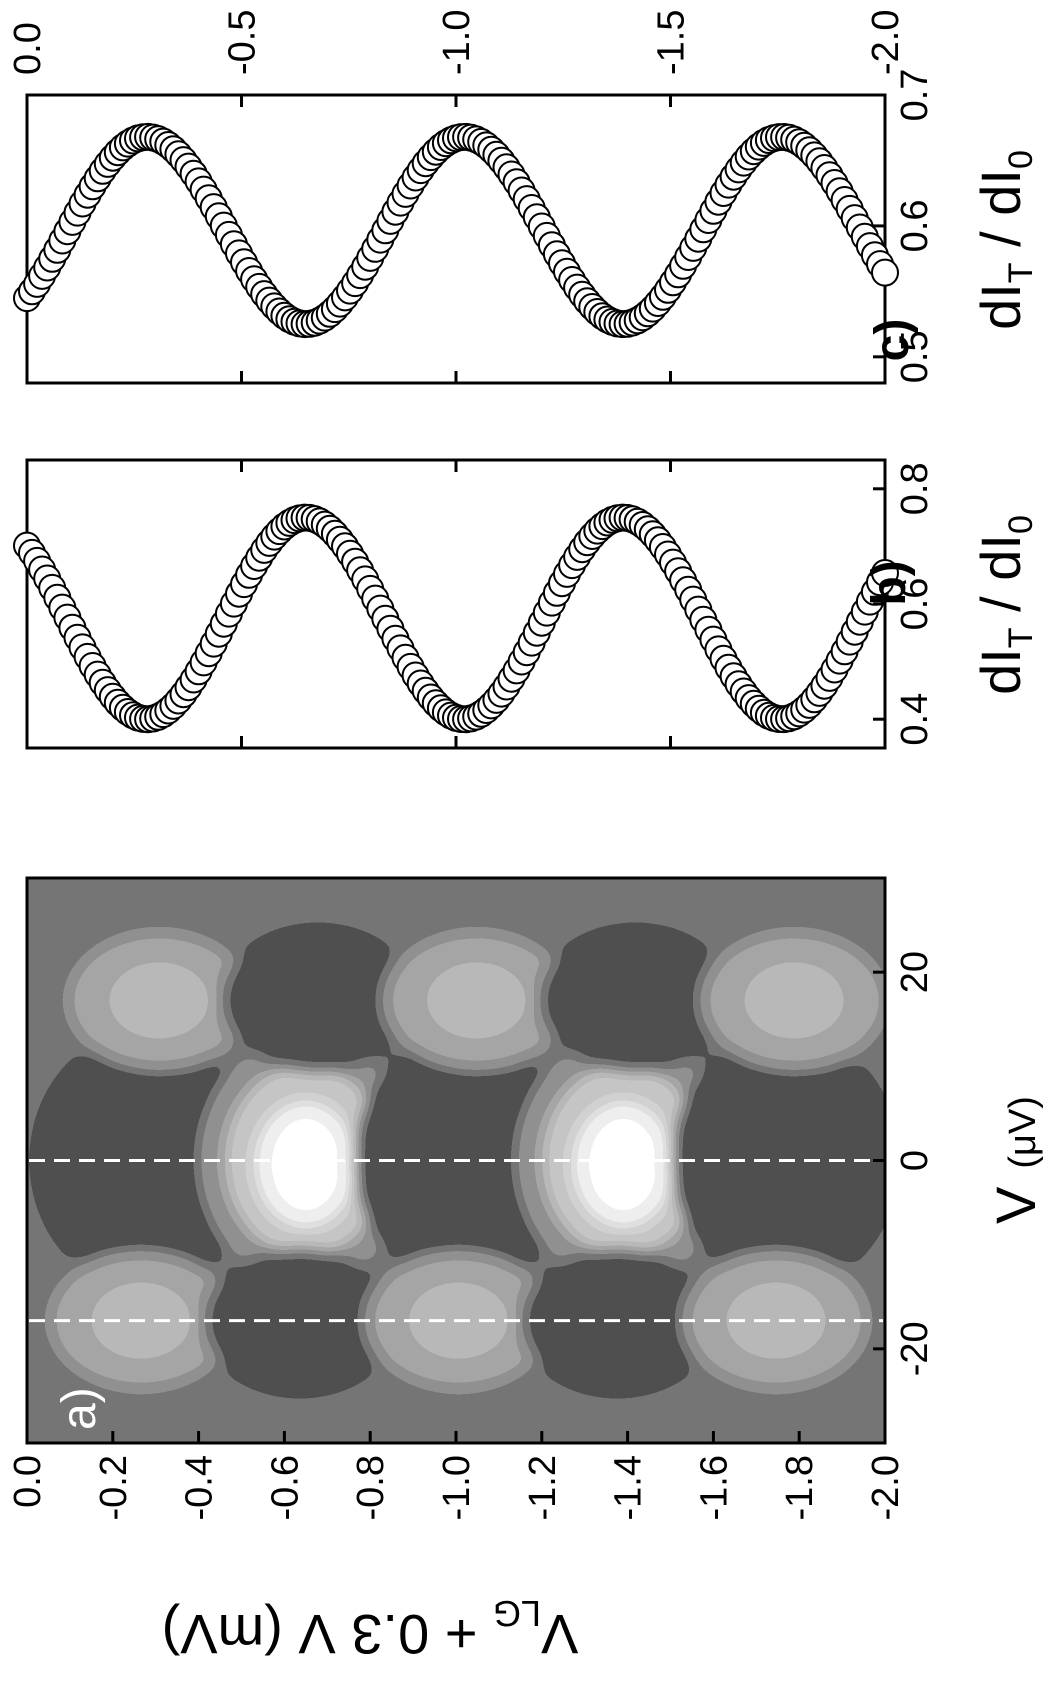 The width and height of the screenshot is (1050, 1685). Describe the element at coordinates (327, 1634) in the screenshot. I see `a-y-label-rest: + 0.3 V (mV)` at that location.